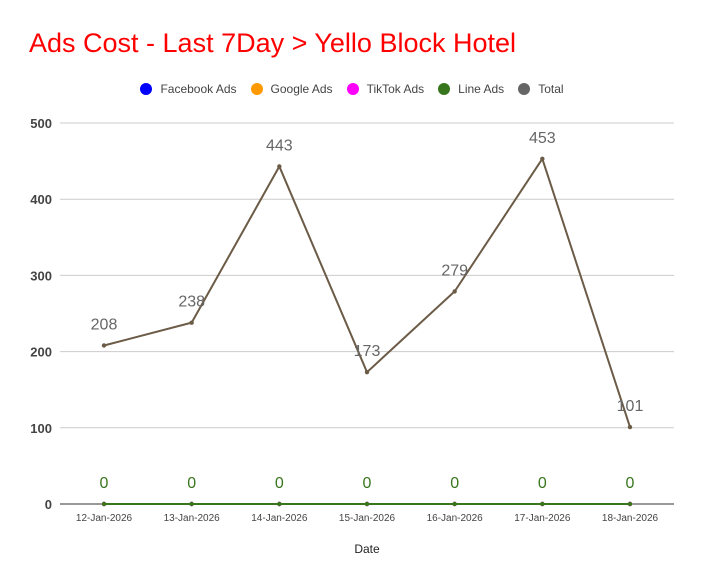  Describe the element at coordinates (41, 352) in the screenshot. I see `y-tick-label: 200` at that location.